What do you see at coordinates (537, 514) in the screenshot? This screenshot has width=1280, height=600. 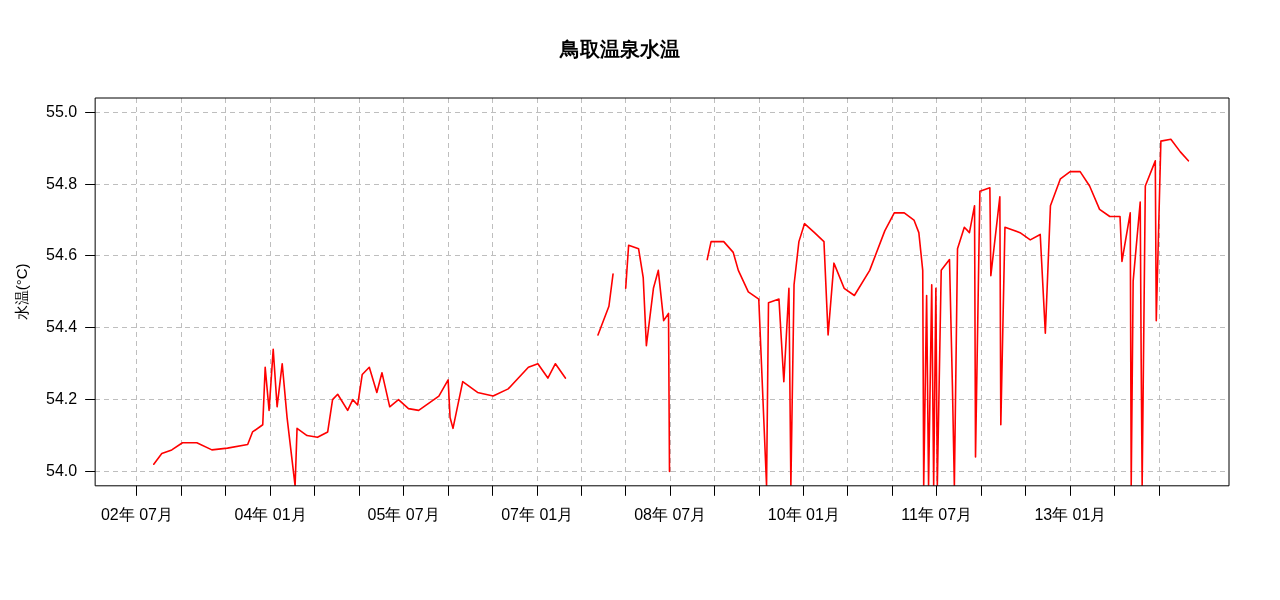 I see `x-tick-label: 07年 01月` at bounding box center [537, 514].